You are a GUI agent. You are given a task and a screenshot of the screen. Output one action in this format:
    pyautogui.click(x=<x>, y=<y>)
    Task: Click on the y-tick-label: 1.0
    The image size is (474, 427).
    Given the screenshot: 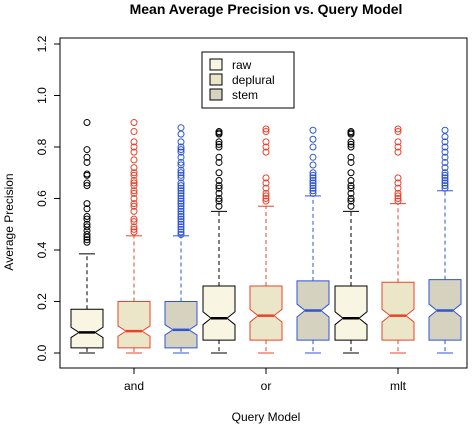 What is the action you would take?
    pyautogui.click(x=42, y=95)
    